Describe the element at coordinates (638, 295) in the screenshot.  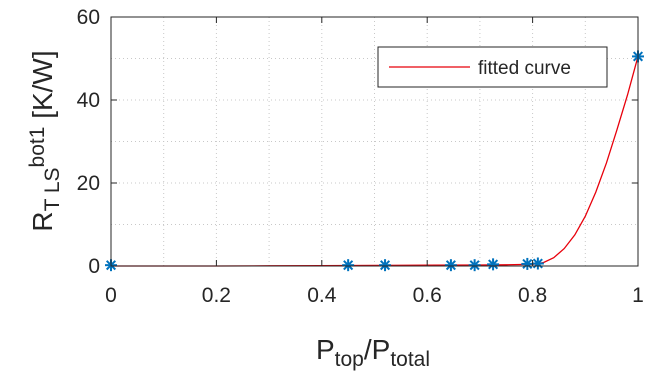
I see `x-tick-label: 1` at that location.